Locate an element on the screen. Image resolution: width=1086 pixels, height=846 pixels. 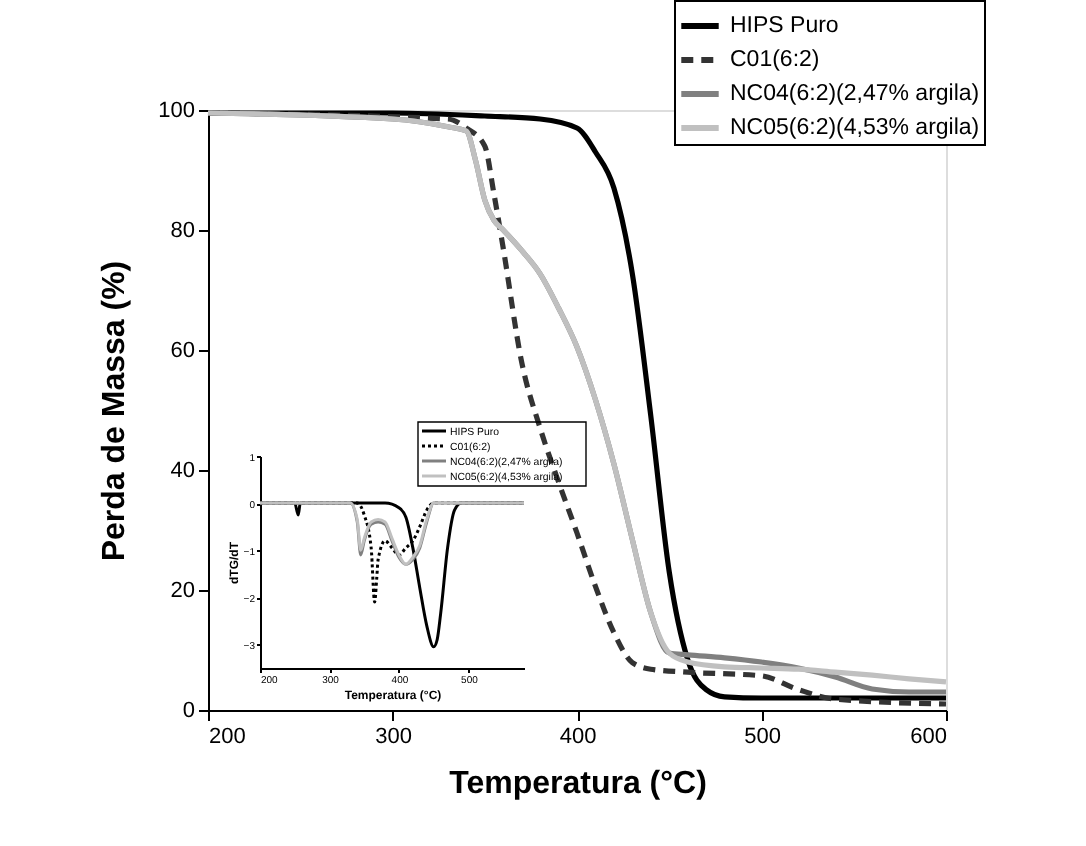
y-tick-label: 100 is located at coordinates (176, 111).